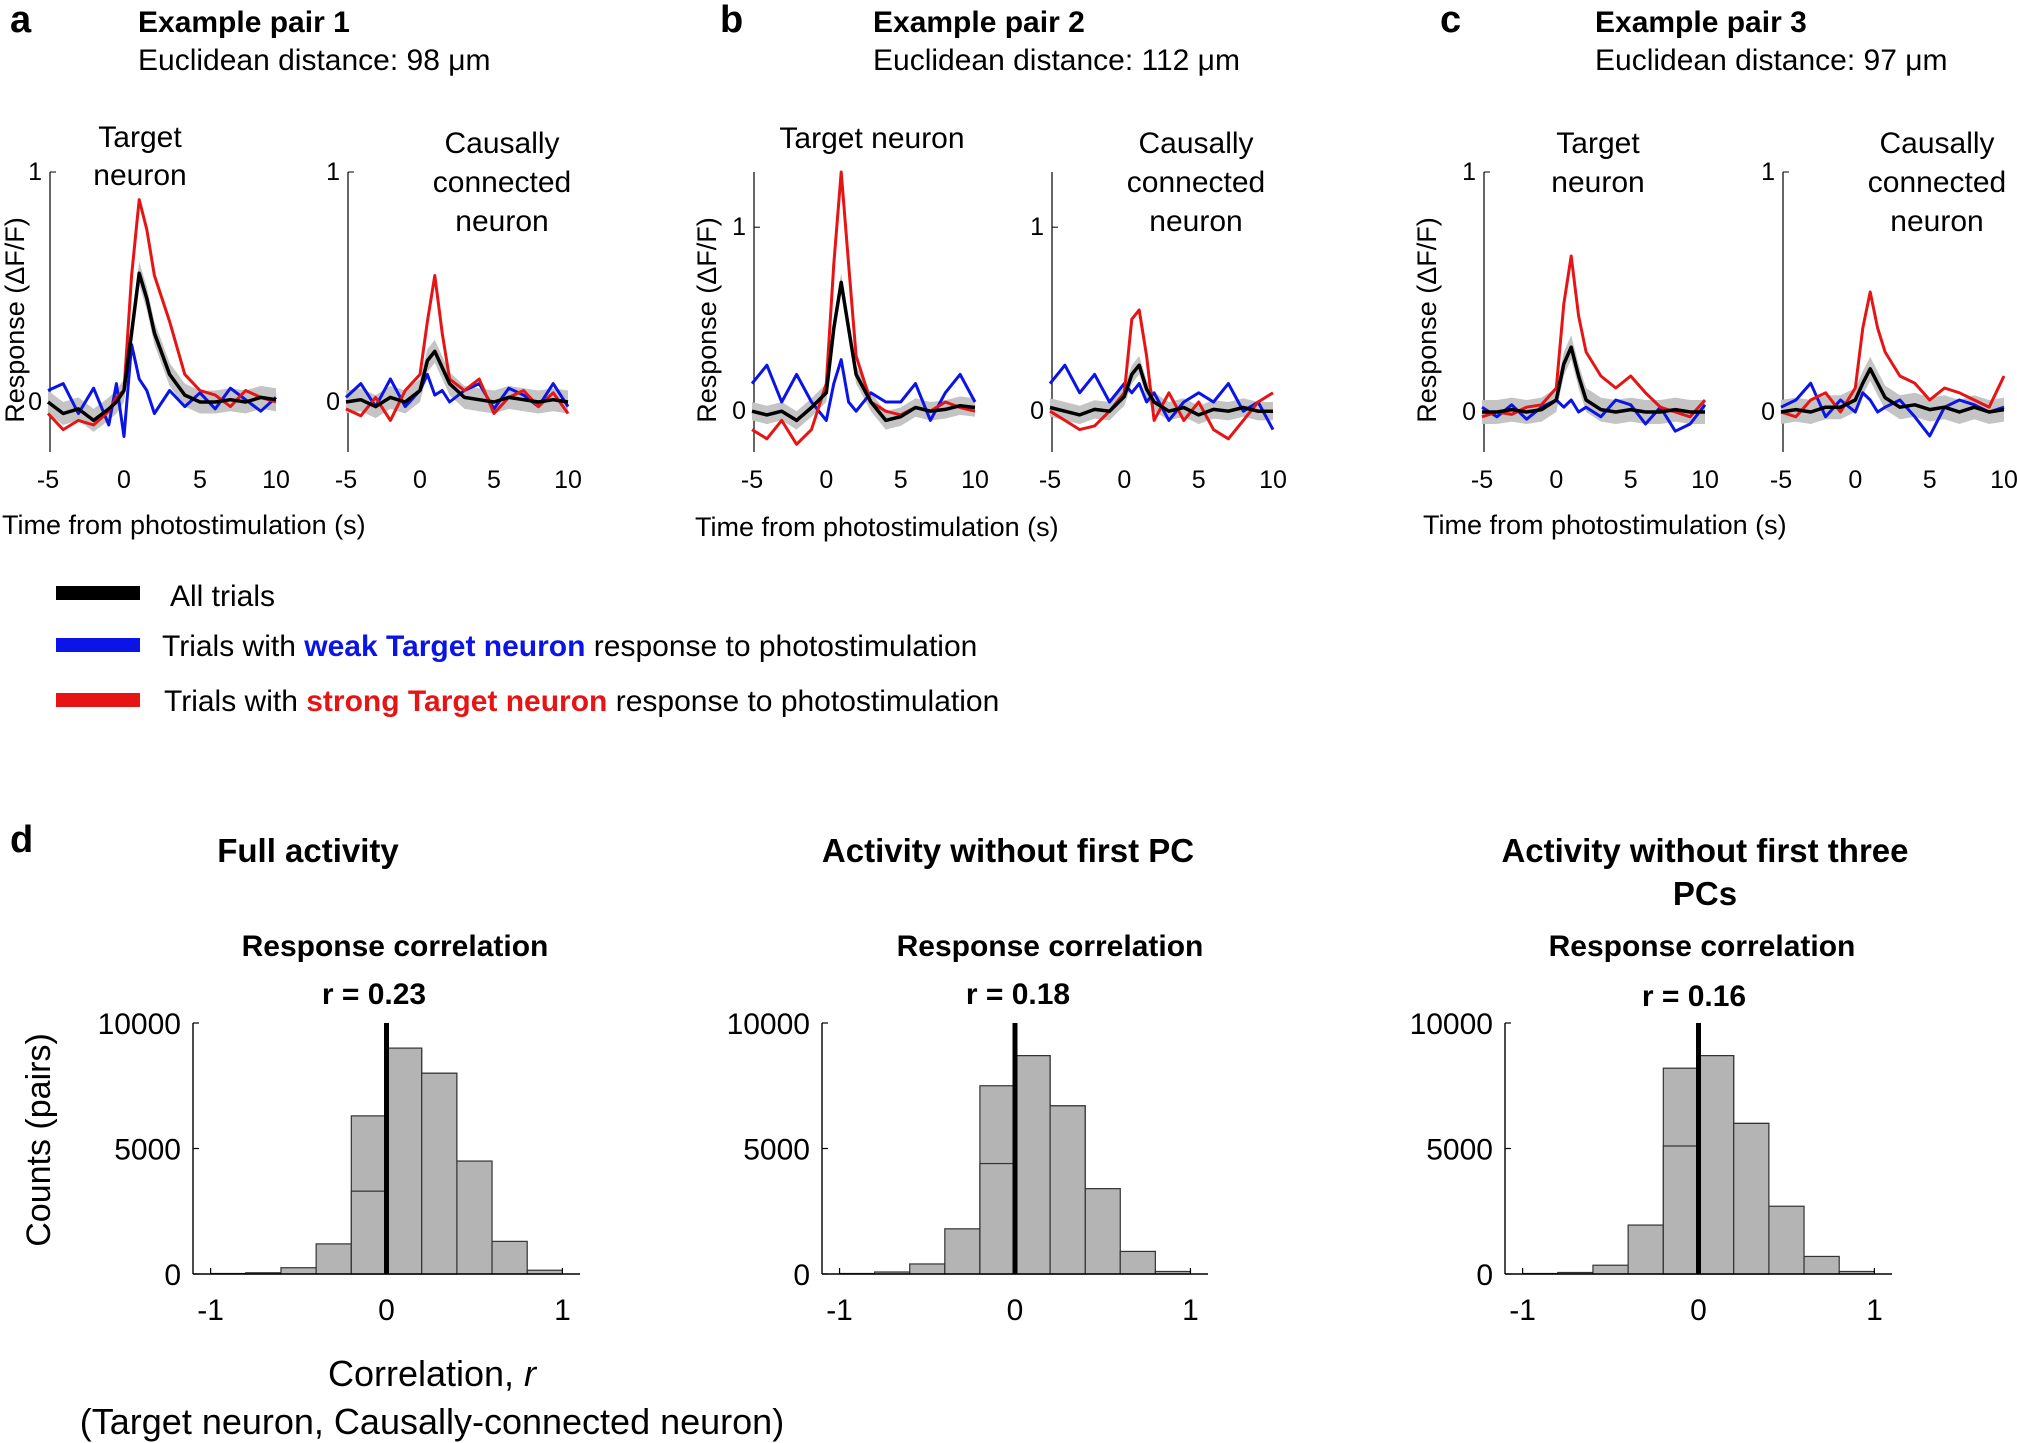  I want to click on legend-strong-pre: Trials with, so click(235, 701).